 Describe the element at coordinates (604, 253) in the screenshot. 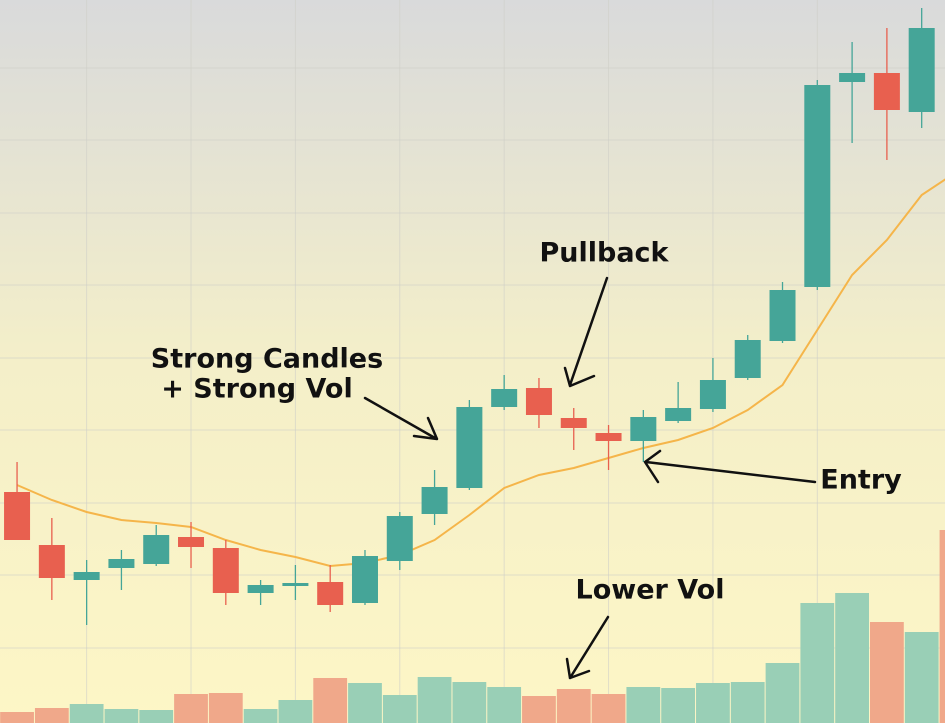

I see `annotation: Pullback` at that location.